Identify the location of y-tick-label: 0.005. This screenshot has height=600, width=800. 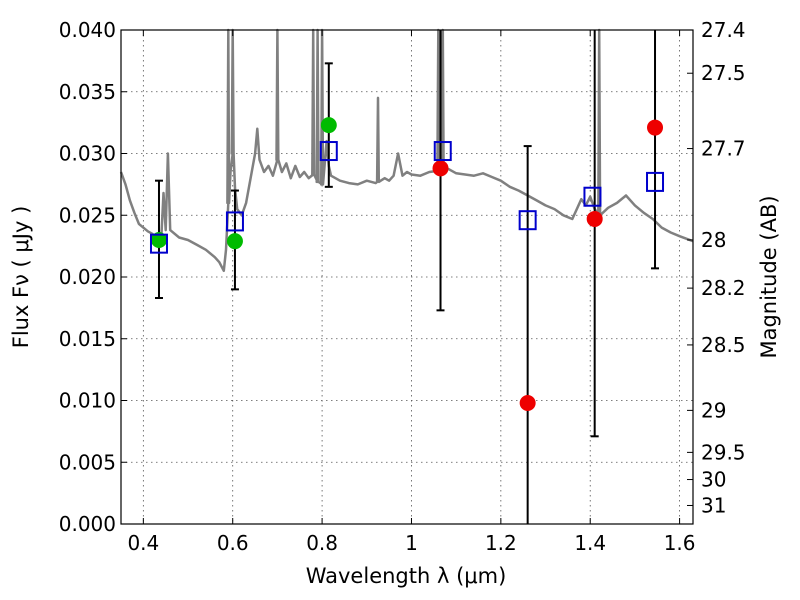
(87, 462).